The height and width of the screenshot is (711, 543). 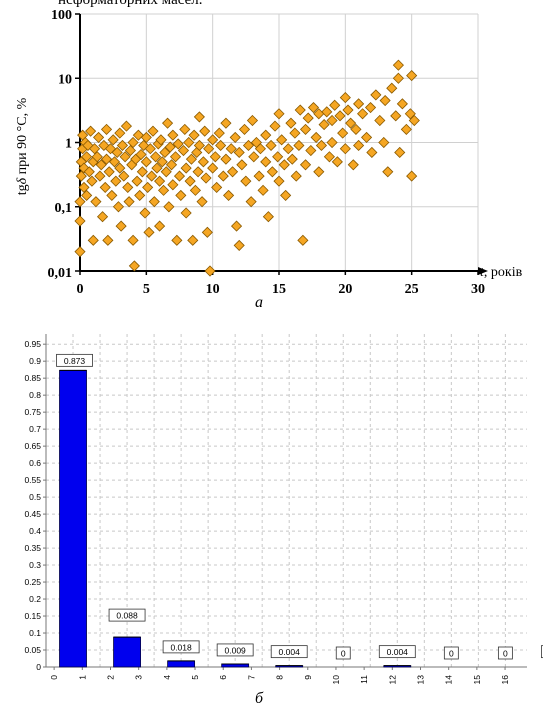 What do you see at coordinates (32, 616) in the screenshot?
I see `y-tick-label: 0.15` at bounding box center [32, 616].